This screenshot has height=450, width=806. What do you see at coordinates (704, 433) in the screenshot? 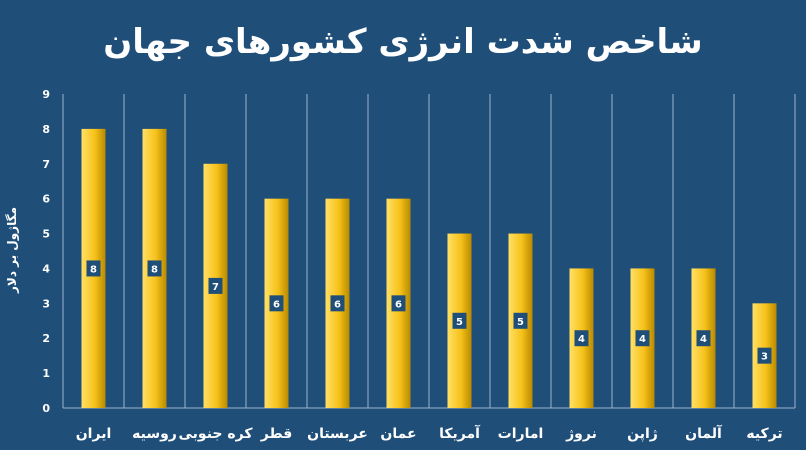
I see `x-tick-label: آلمان` at bounding box center [704, 433].